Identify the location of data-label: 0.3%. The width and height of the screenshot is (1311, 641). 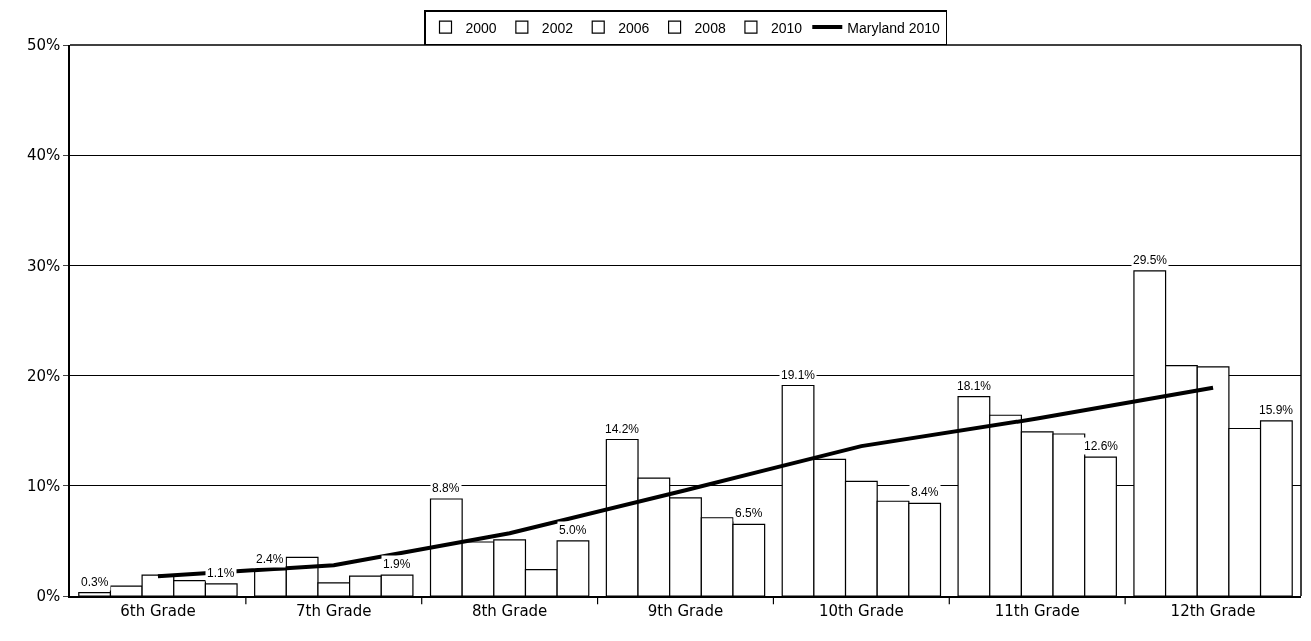
(95, 582).